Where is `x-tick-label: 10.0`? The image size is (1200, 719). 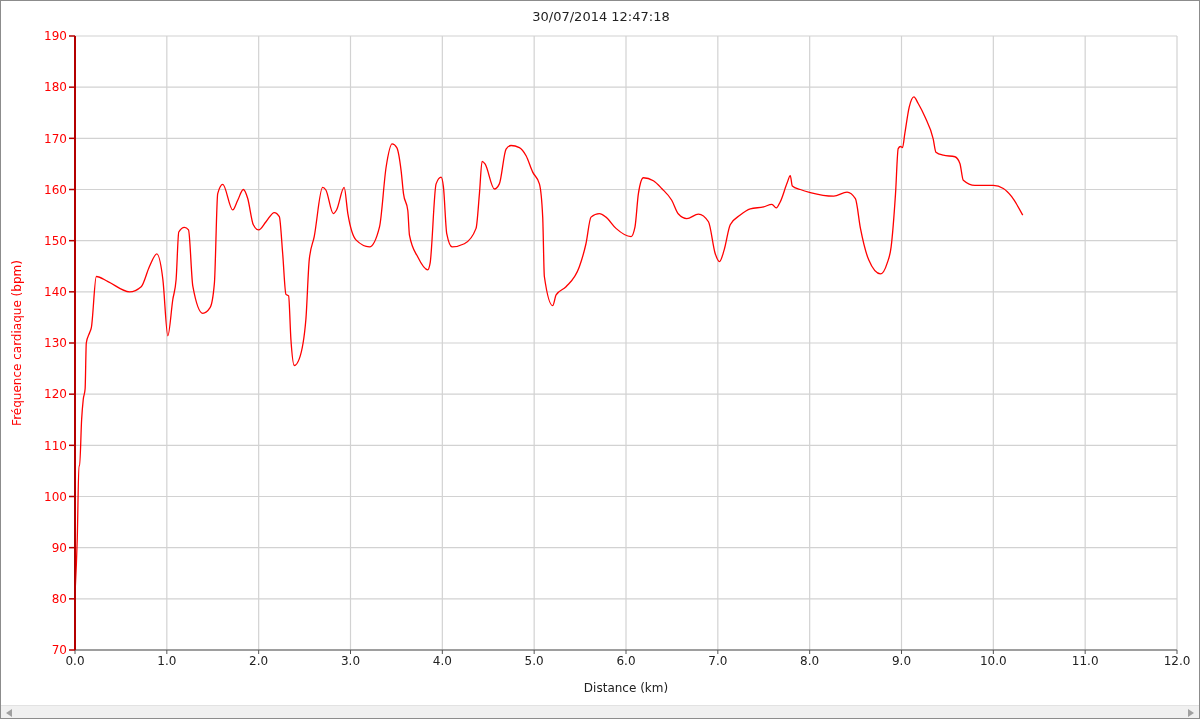
x-tick-label: 10.0 is located at coordinates (993, 660).